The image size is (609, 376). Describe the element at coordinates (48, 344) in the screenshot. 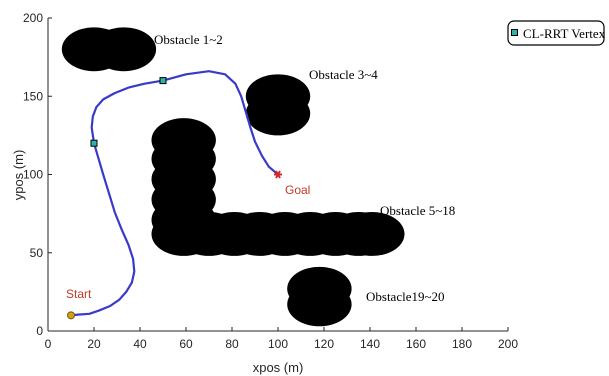

I see `x-tick-label: 0` at that location.